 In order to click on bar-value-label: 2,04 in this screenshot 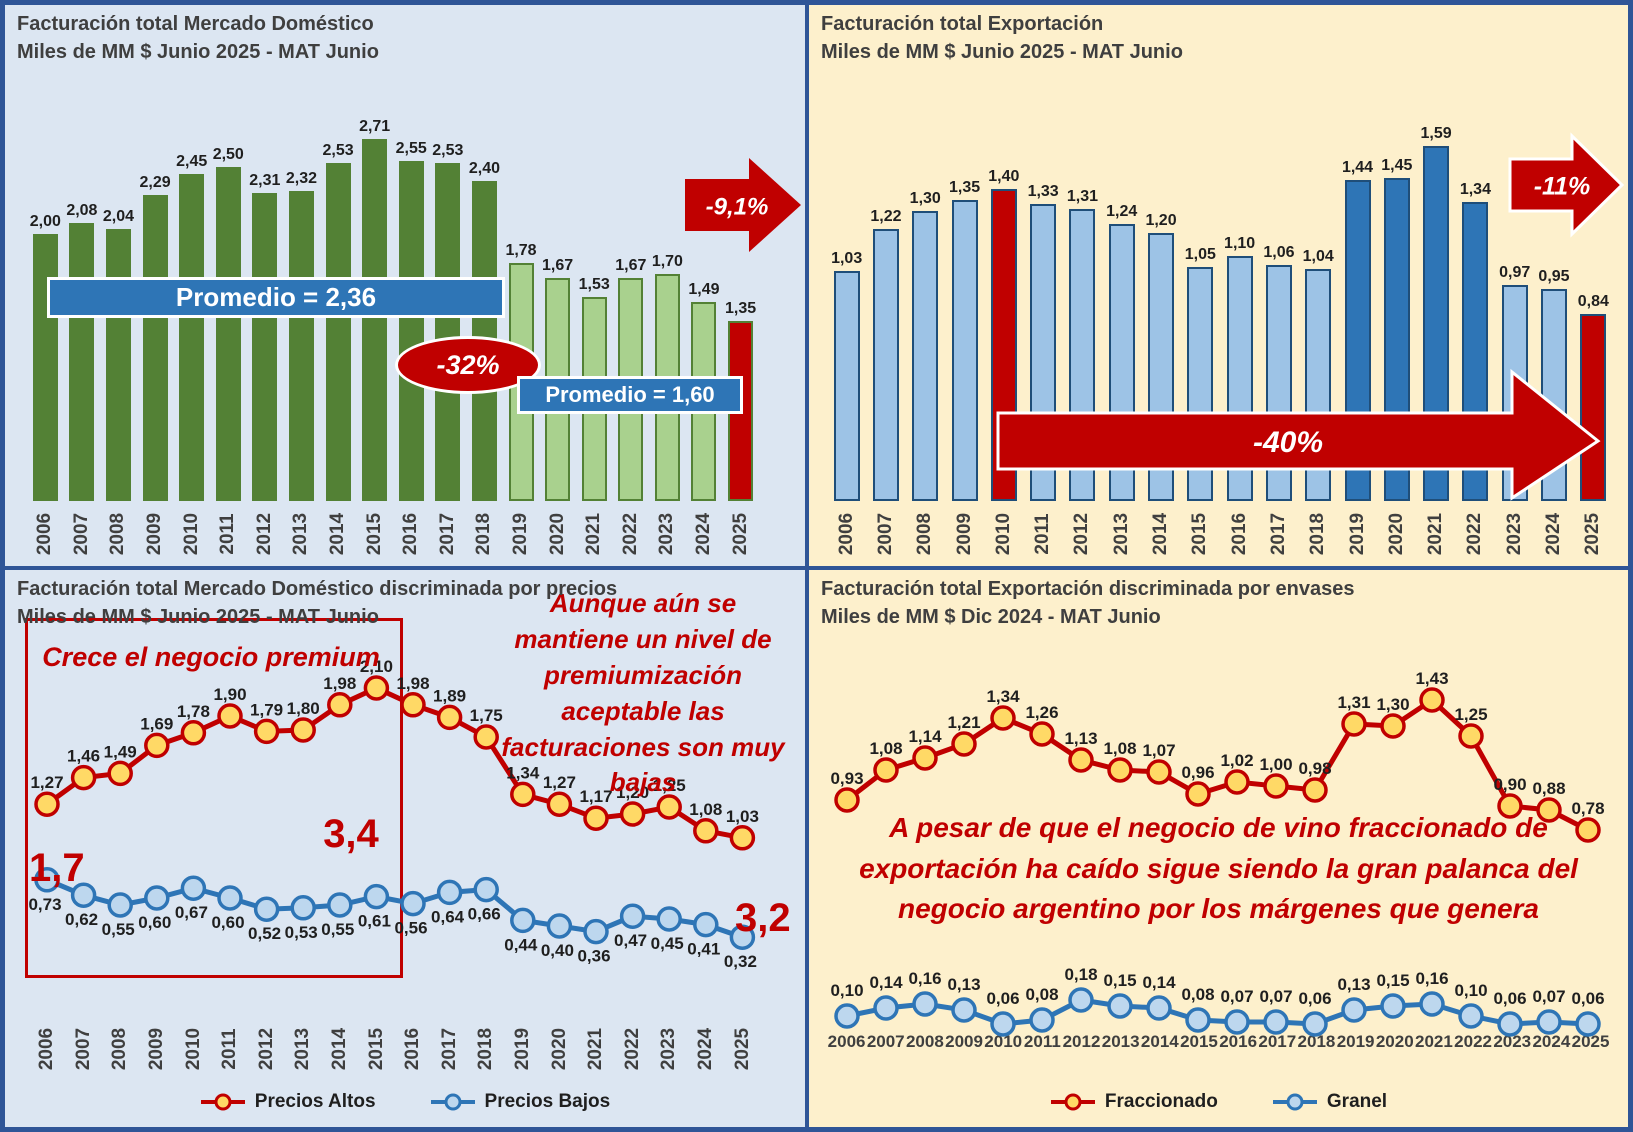, I will do `click(118, 216)`.